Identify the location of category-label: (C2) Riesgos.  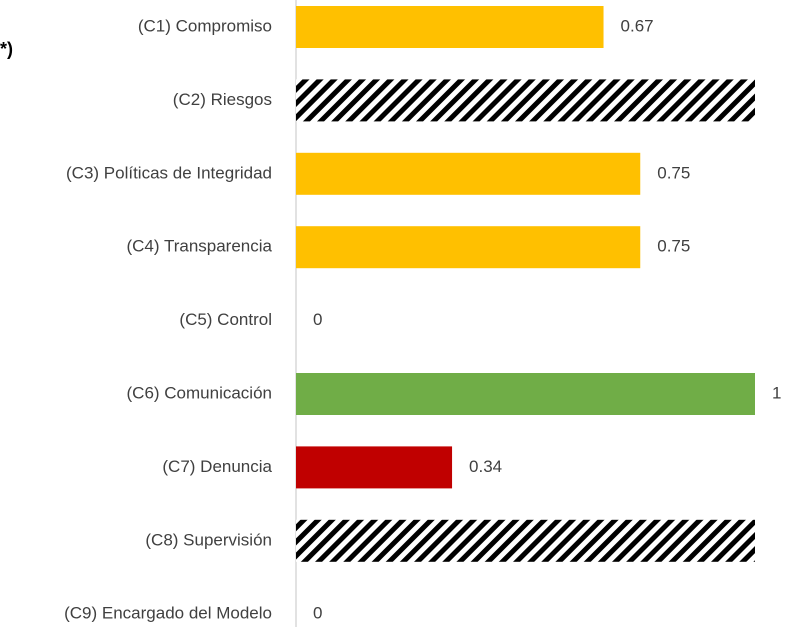
(222, 99).